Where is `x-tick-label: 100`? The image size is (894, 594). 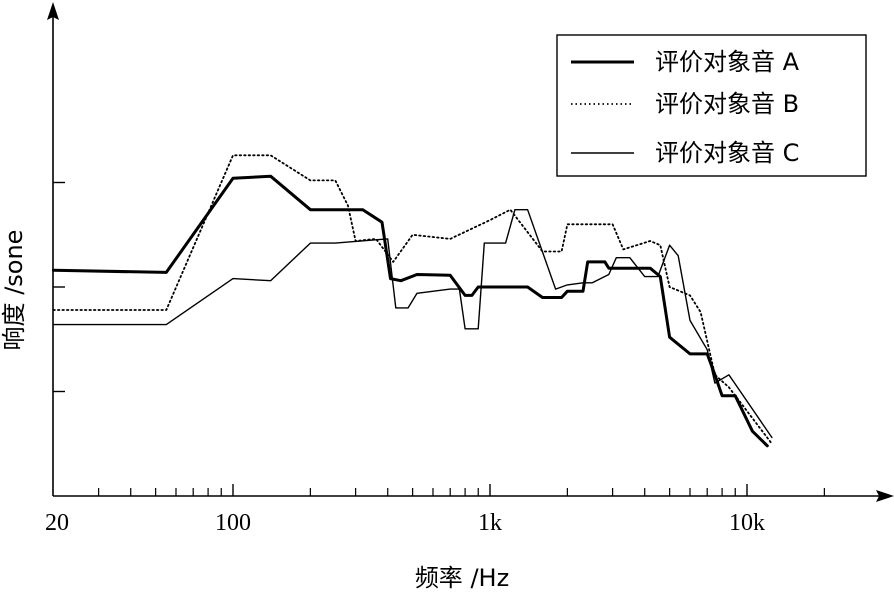
x-tick-label: 100 is located at coordinates (233, 523).